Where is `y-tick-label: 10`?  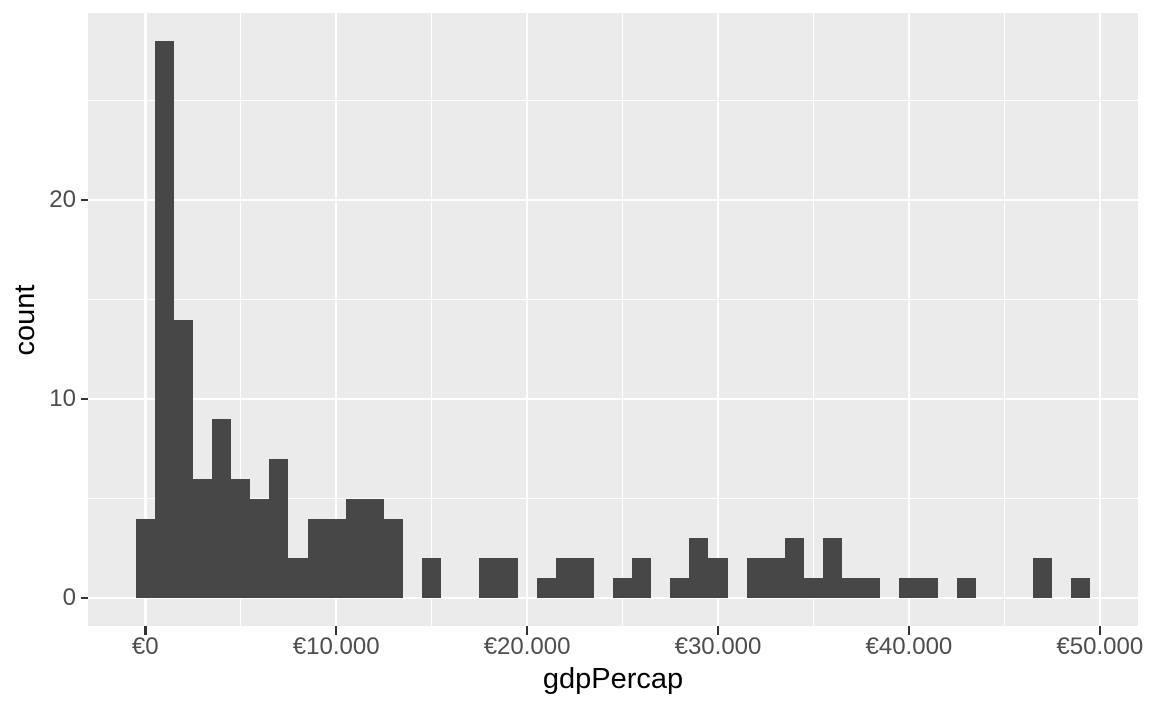 y-tick-label: 10 is located at coordinates (62, 399).